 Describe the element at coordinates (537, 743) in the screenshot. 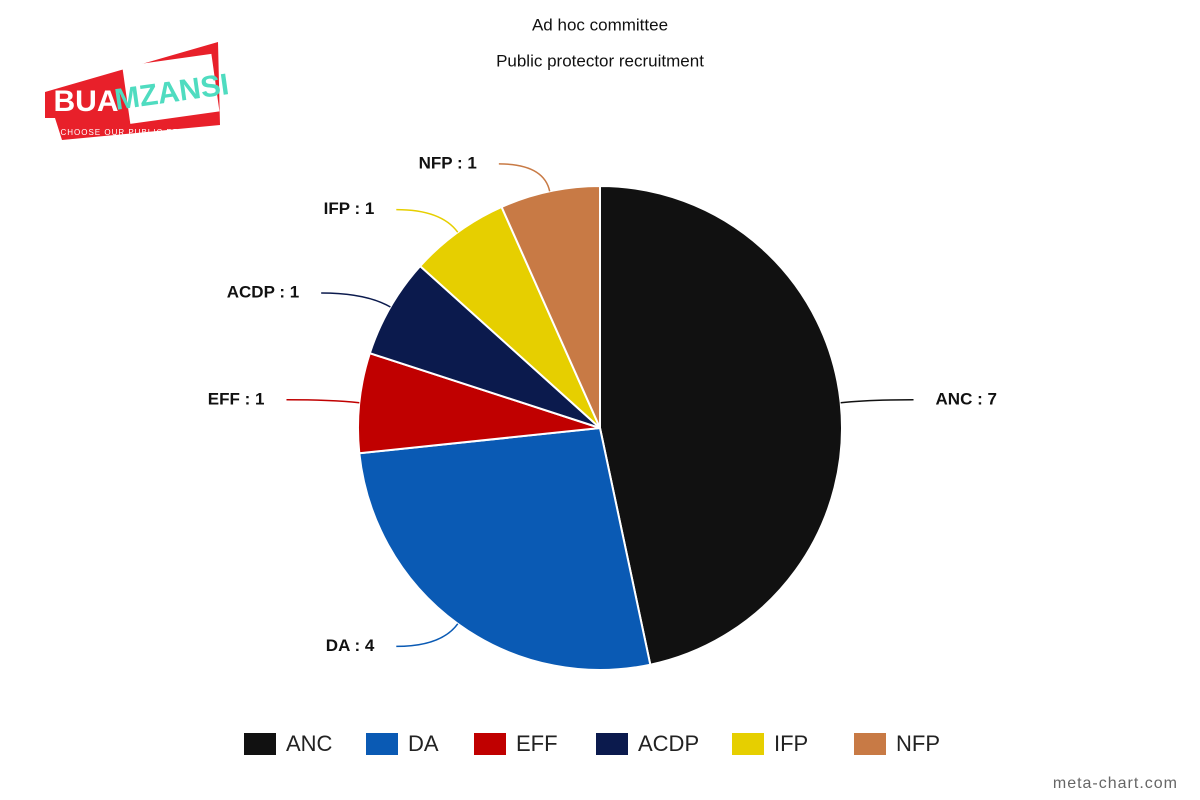

I see `legend-label: EFF` at that location.